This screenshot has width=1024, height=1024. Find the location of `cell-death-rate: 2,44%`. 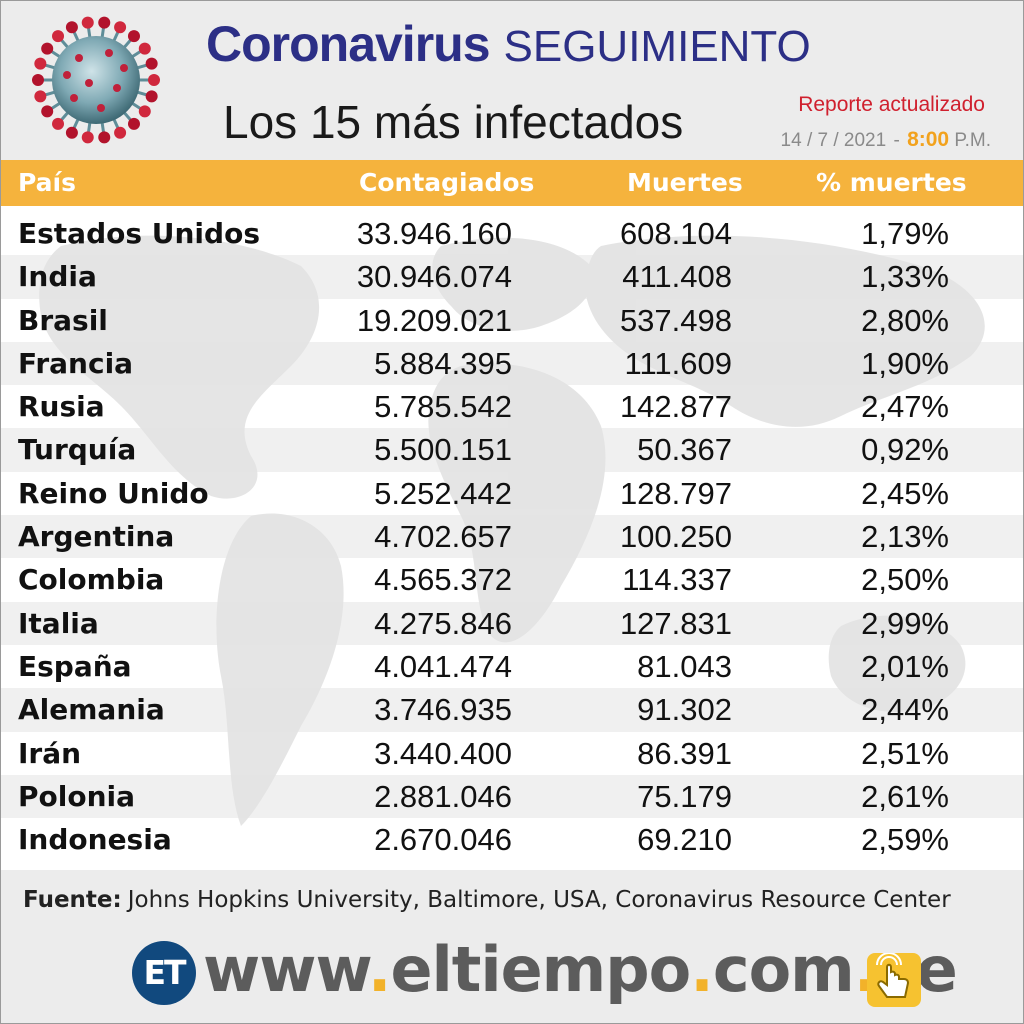

cell-death-rate: 2,44% is located at coordinates (905, 710).